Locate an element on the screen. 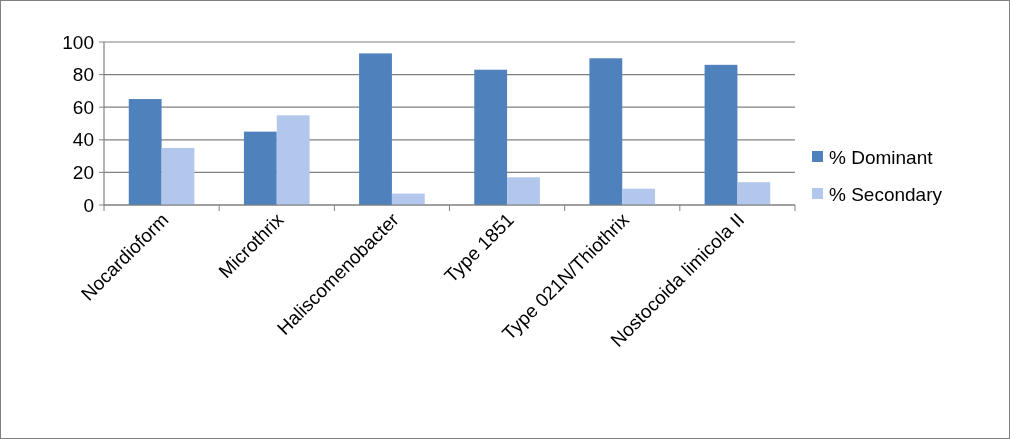  legend-label: % Dominant is located at coordinates (881, 157).